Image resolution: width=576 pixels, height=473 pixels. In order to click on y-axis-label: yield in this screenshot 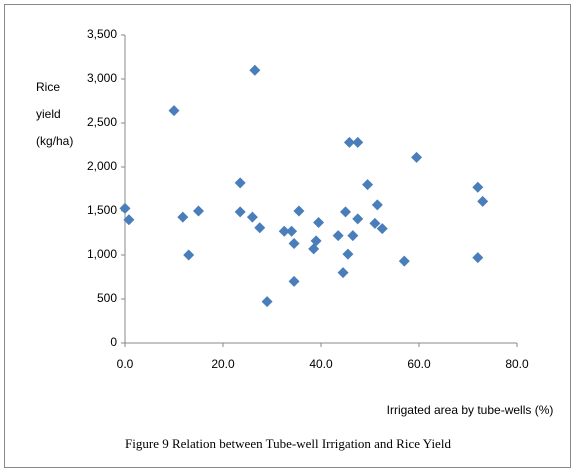, I will do `click(48, 114)`.